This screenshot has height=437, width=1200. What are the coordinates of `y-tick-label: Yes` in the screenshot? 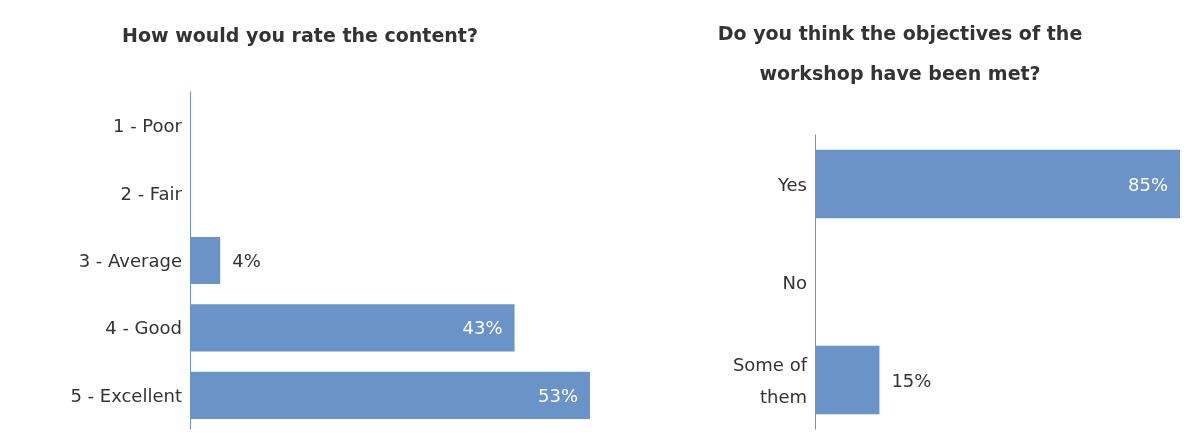 It's located at (791, 184).